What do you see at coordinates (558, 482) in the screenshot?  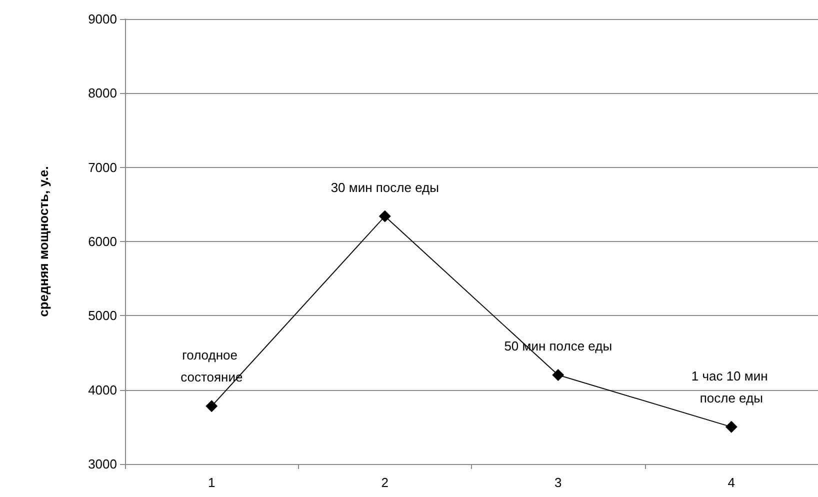 I see `x-tick-label: 3` at bounding box center [558, 482].